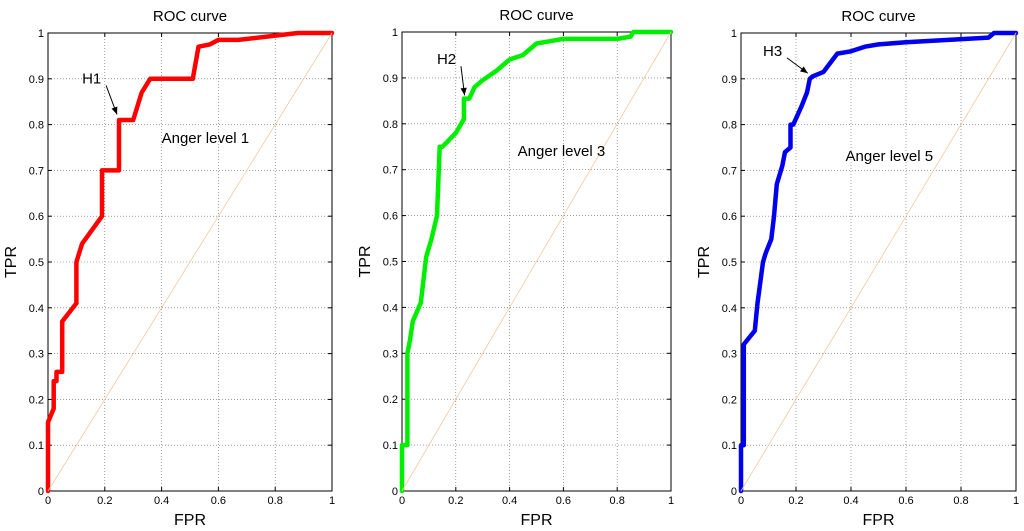 This screenshot has width=1024, height=531. What do you see at coordinates (91, 78) in the screenshot?
I see `hypothesis-label: H1` at bounding box center [91, 78].